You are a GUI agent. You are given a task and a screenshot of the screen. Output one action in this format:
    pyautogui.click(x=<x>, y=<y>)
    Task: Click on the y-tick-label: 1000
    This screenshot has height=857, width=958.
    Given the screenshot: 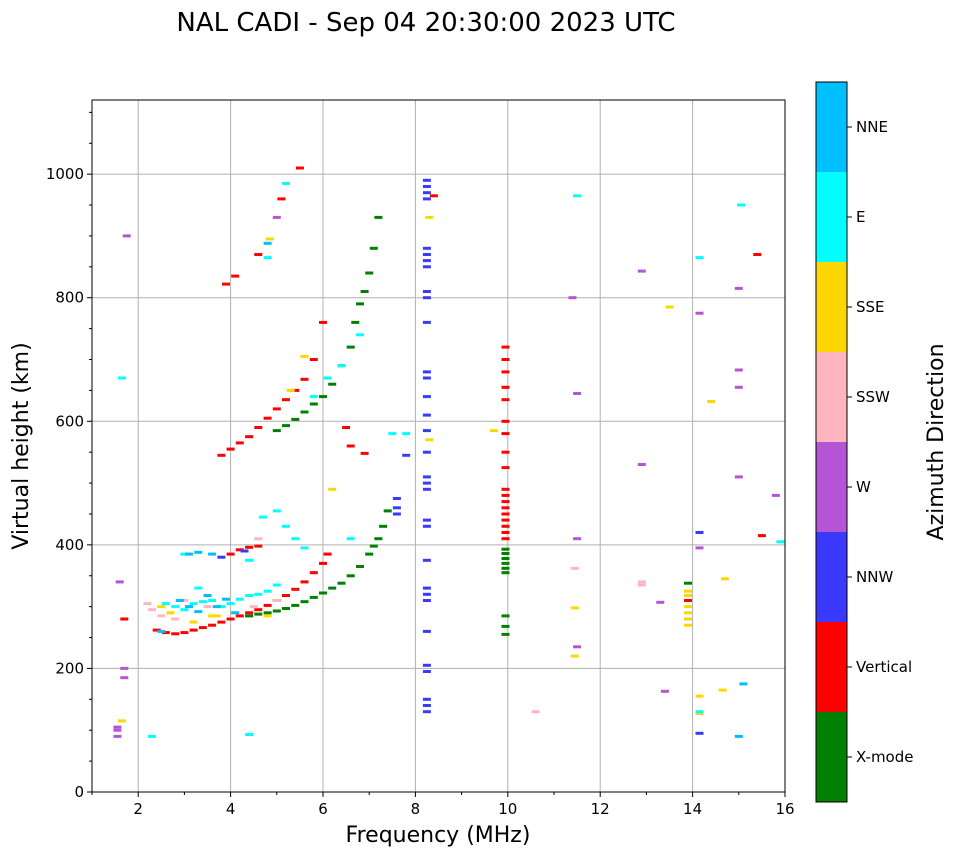 What is the action you would take?
    pyautogui.click(x=65, y=174)
    